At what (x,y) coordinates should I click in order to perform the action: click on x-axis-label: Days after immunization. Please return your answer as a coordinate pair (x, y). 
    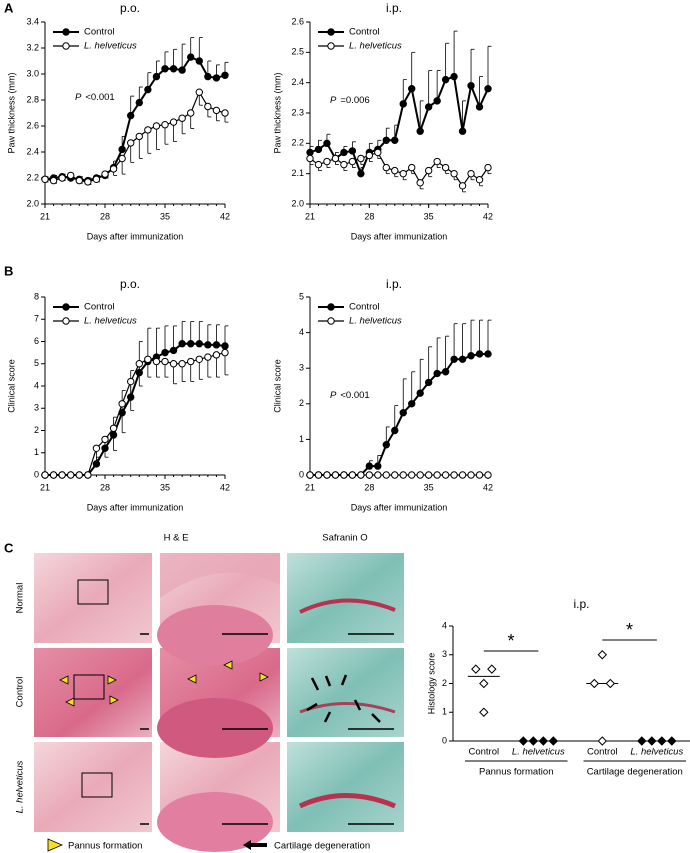
    Looking at the image, I should click on (399, 236).